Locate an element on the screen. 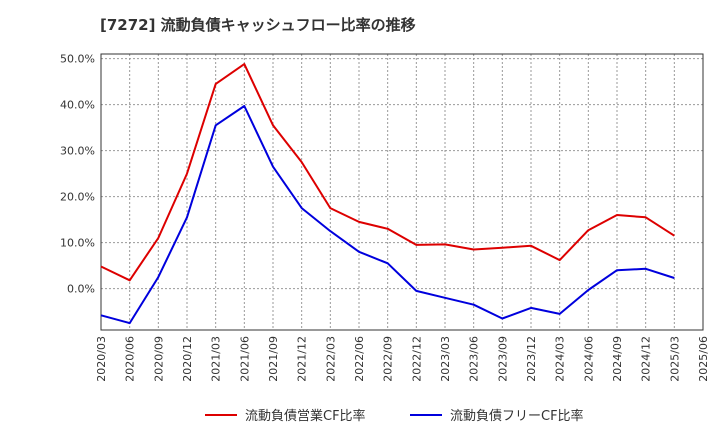 This screenshot has height=440, width=720. x-tick-label: 2024/06 is located at coordinates (588, 359).